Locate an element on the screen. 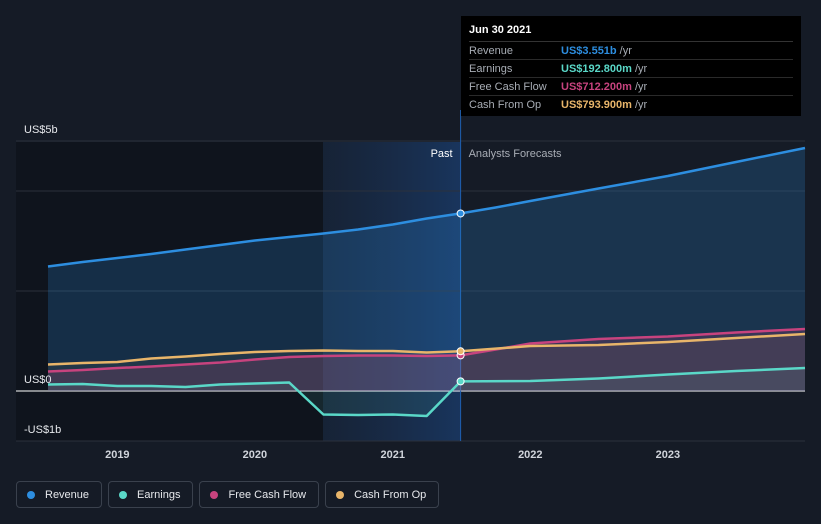 This screenshot has width=821, height=524. tooltip-row: Earnings US$192.800m/yr is located at coordinates (631, 69).